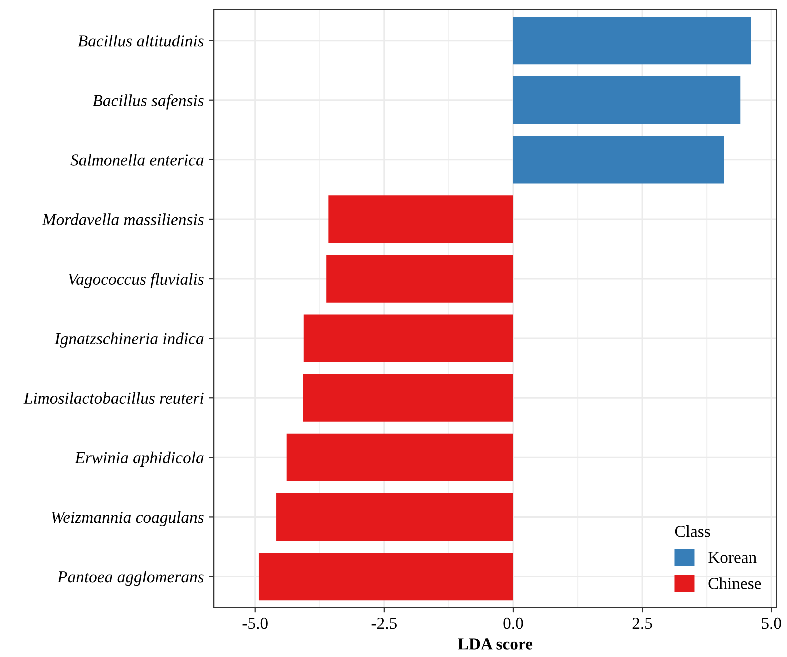 The height and width of the screenshot is (657, 787). I want to click on legend-label: Chinese, so click(735, 584).